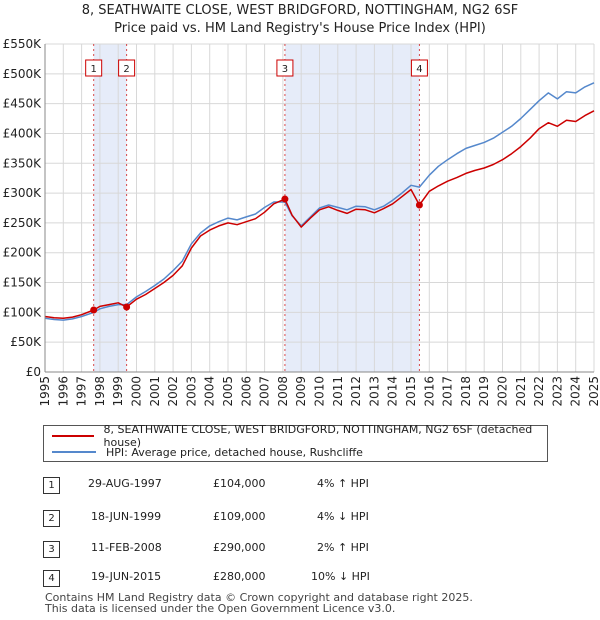 The image size is (600, 620). I want to click on x-tick-label: 2005, so click(228, 391).